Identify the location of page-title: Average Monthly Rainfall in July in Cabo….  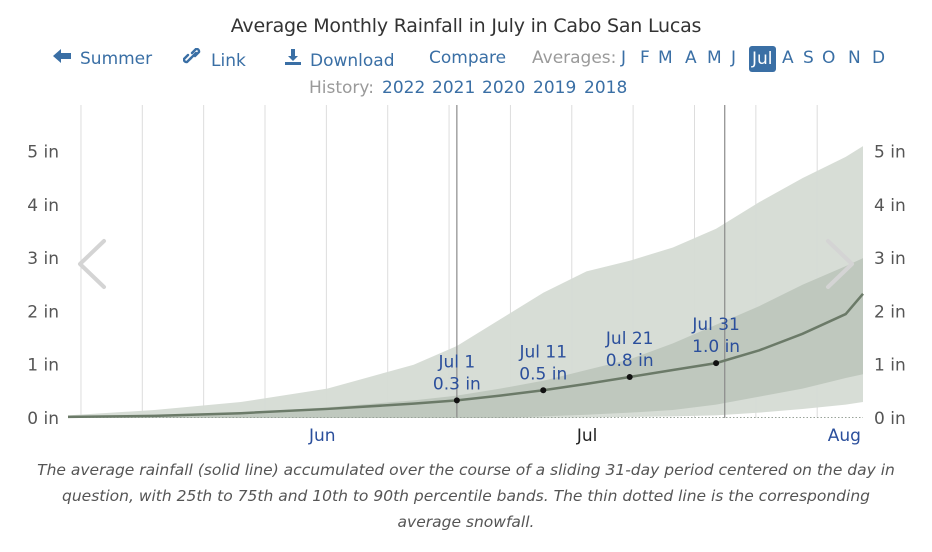
(466, 26).